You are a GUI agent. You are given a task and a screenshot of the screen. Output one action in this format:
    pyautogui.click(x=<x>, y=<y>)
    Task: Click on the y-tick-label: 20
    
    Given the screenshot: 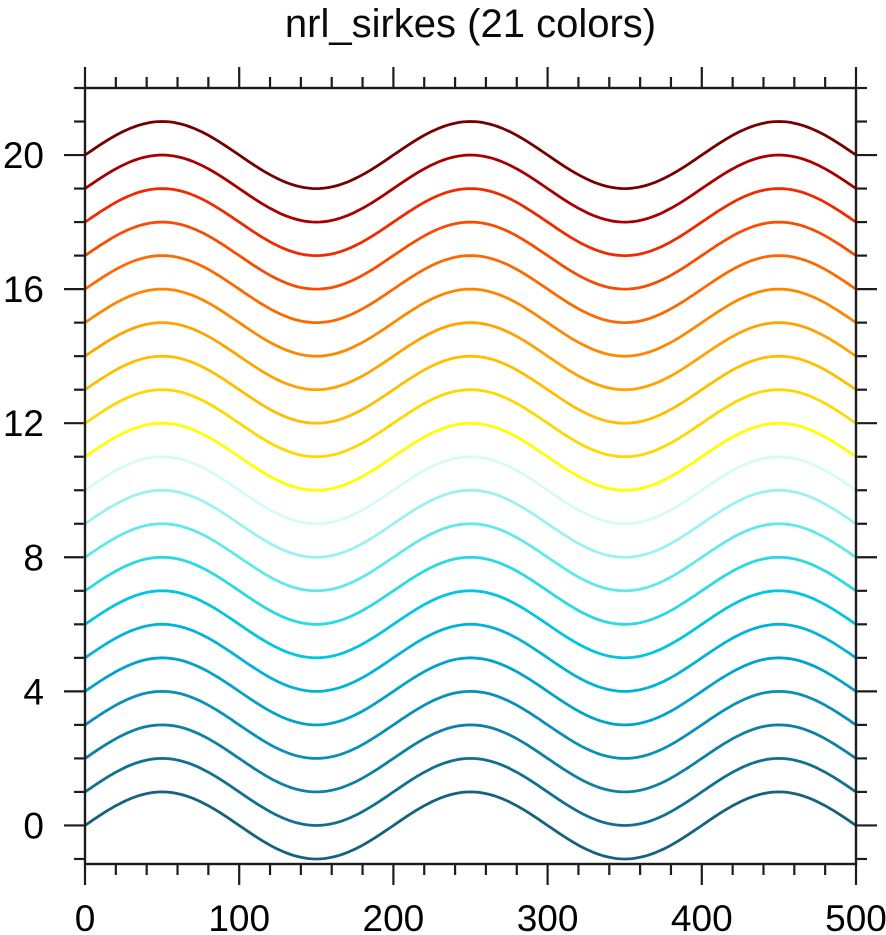 What is the action you would take?
    pyautogui.click(x=23, y=155)
    